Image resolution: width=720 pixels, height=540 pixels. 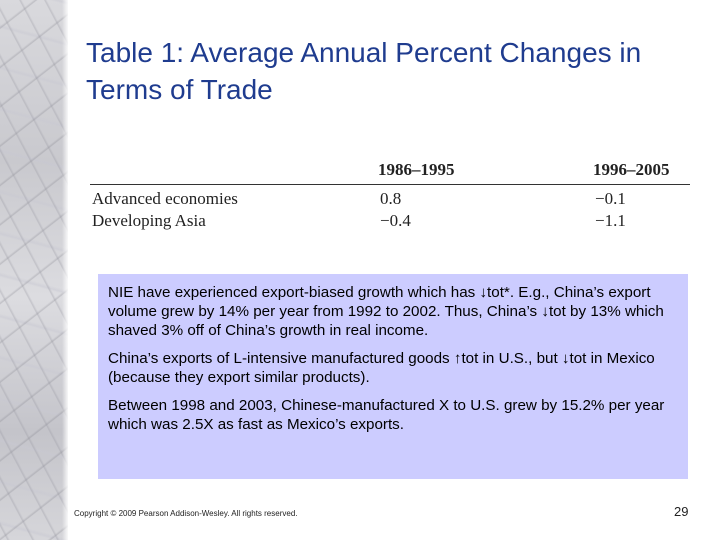 What do you see at coordinates (165, 198) in the screenshot?
I see `row-label: Advanced economies` at bounding box center [165, 198].